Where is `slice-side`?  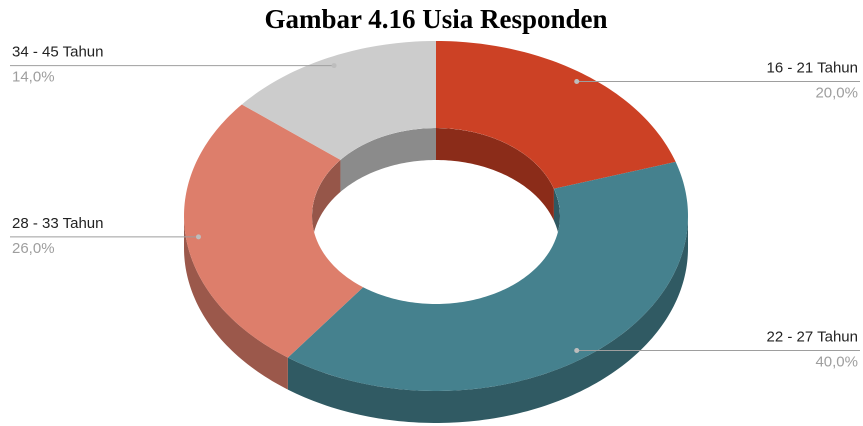
slice-side is located at coordinates (236, 303).